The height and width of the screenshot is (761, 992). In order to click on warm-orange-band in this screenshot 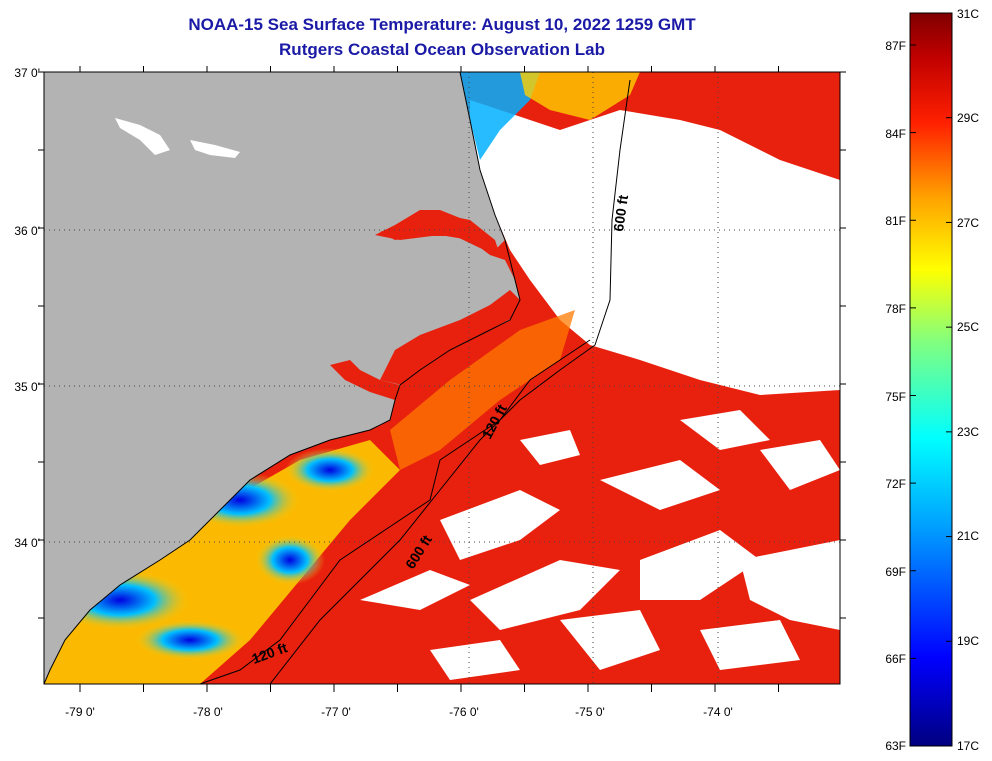, I will do `click(482, 390)`.